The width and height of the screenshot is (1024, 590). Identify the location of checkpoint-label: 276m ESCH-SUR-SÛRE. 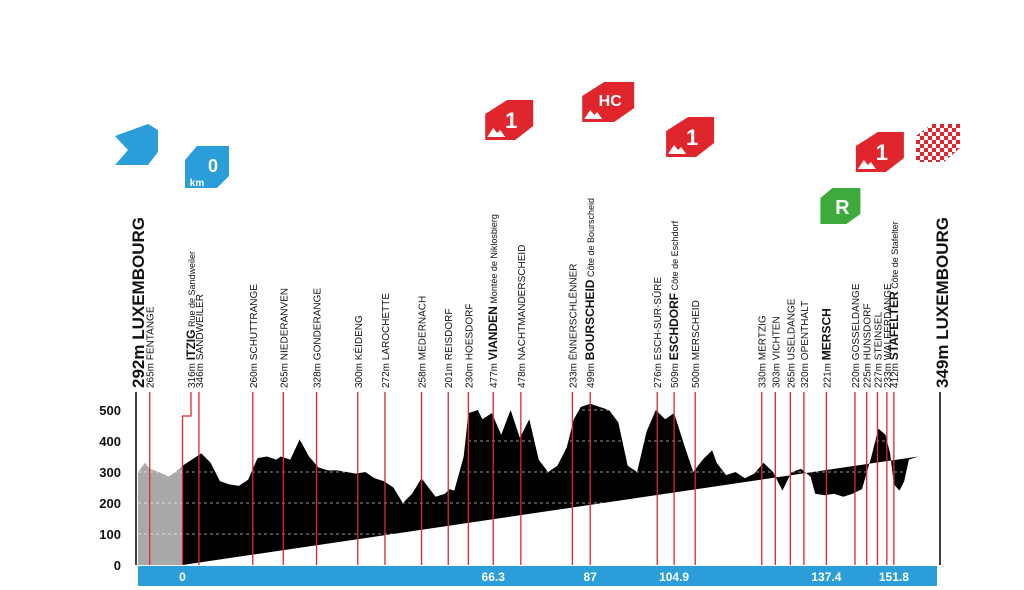
(657, 332).